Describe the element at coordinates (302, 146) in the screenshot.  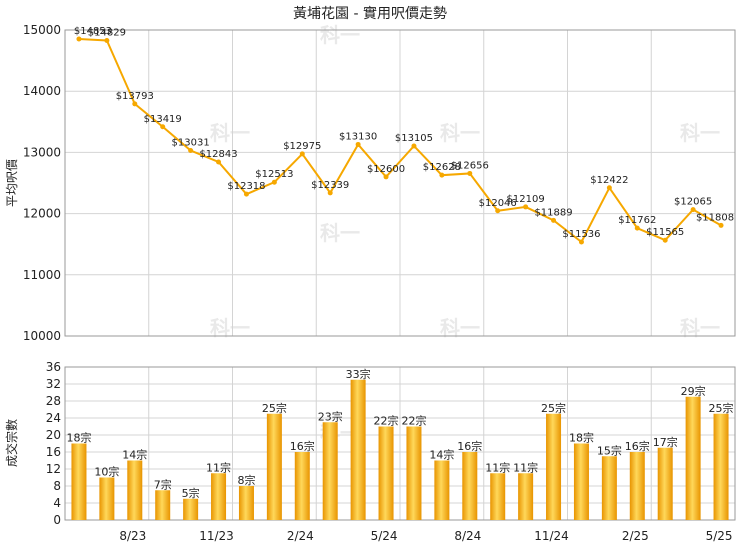
I see `price-data-label: $12975` at that location.